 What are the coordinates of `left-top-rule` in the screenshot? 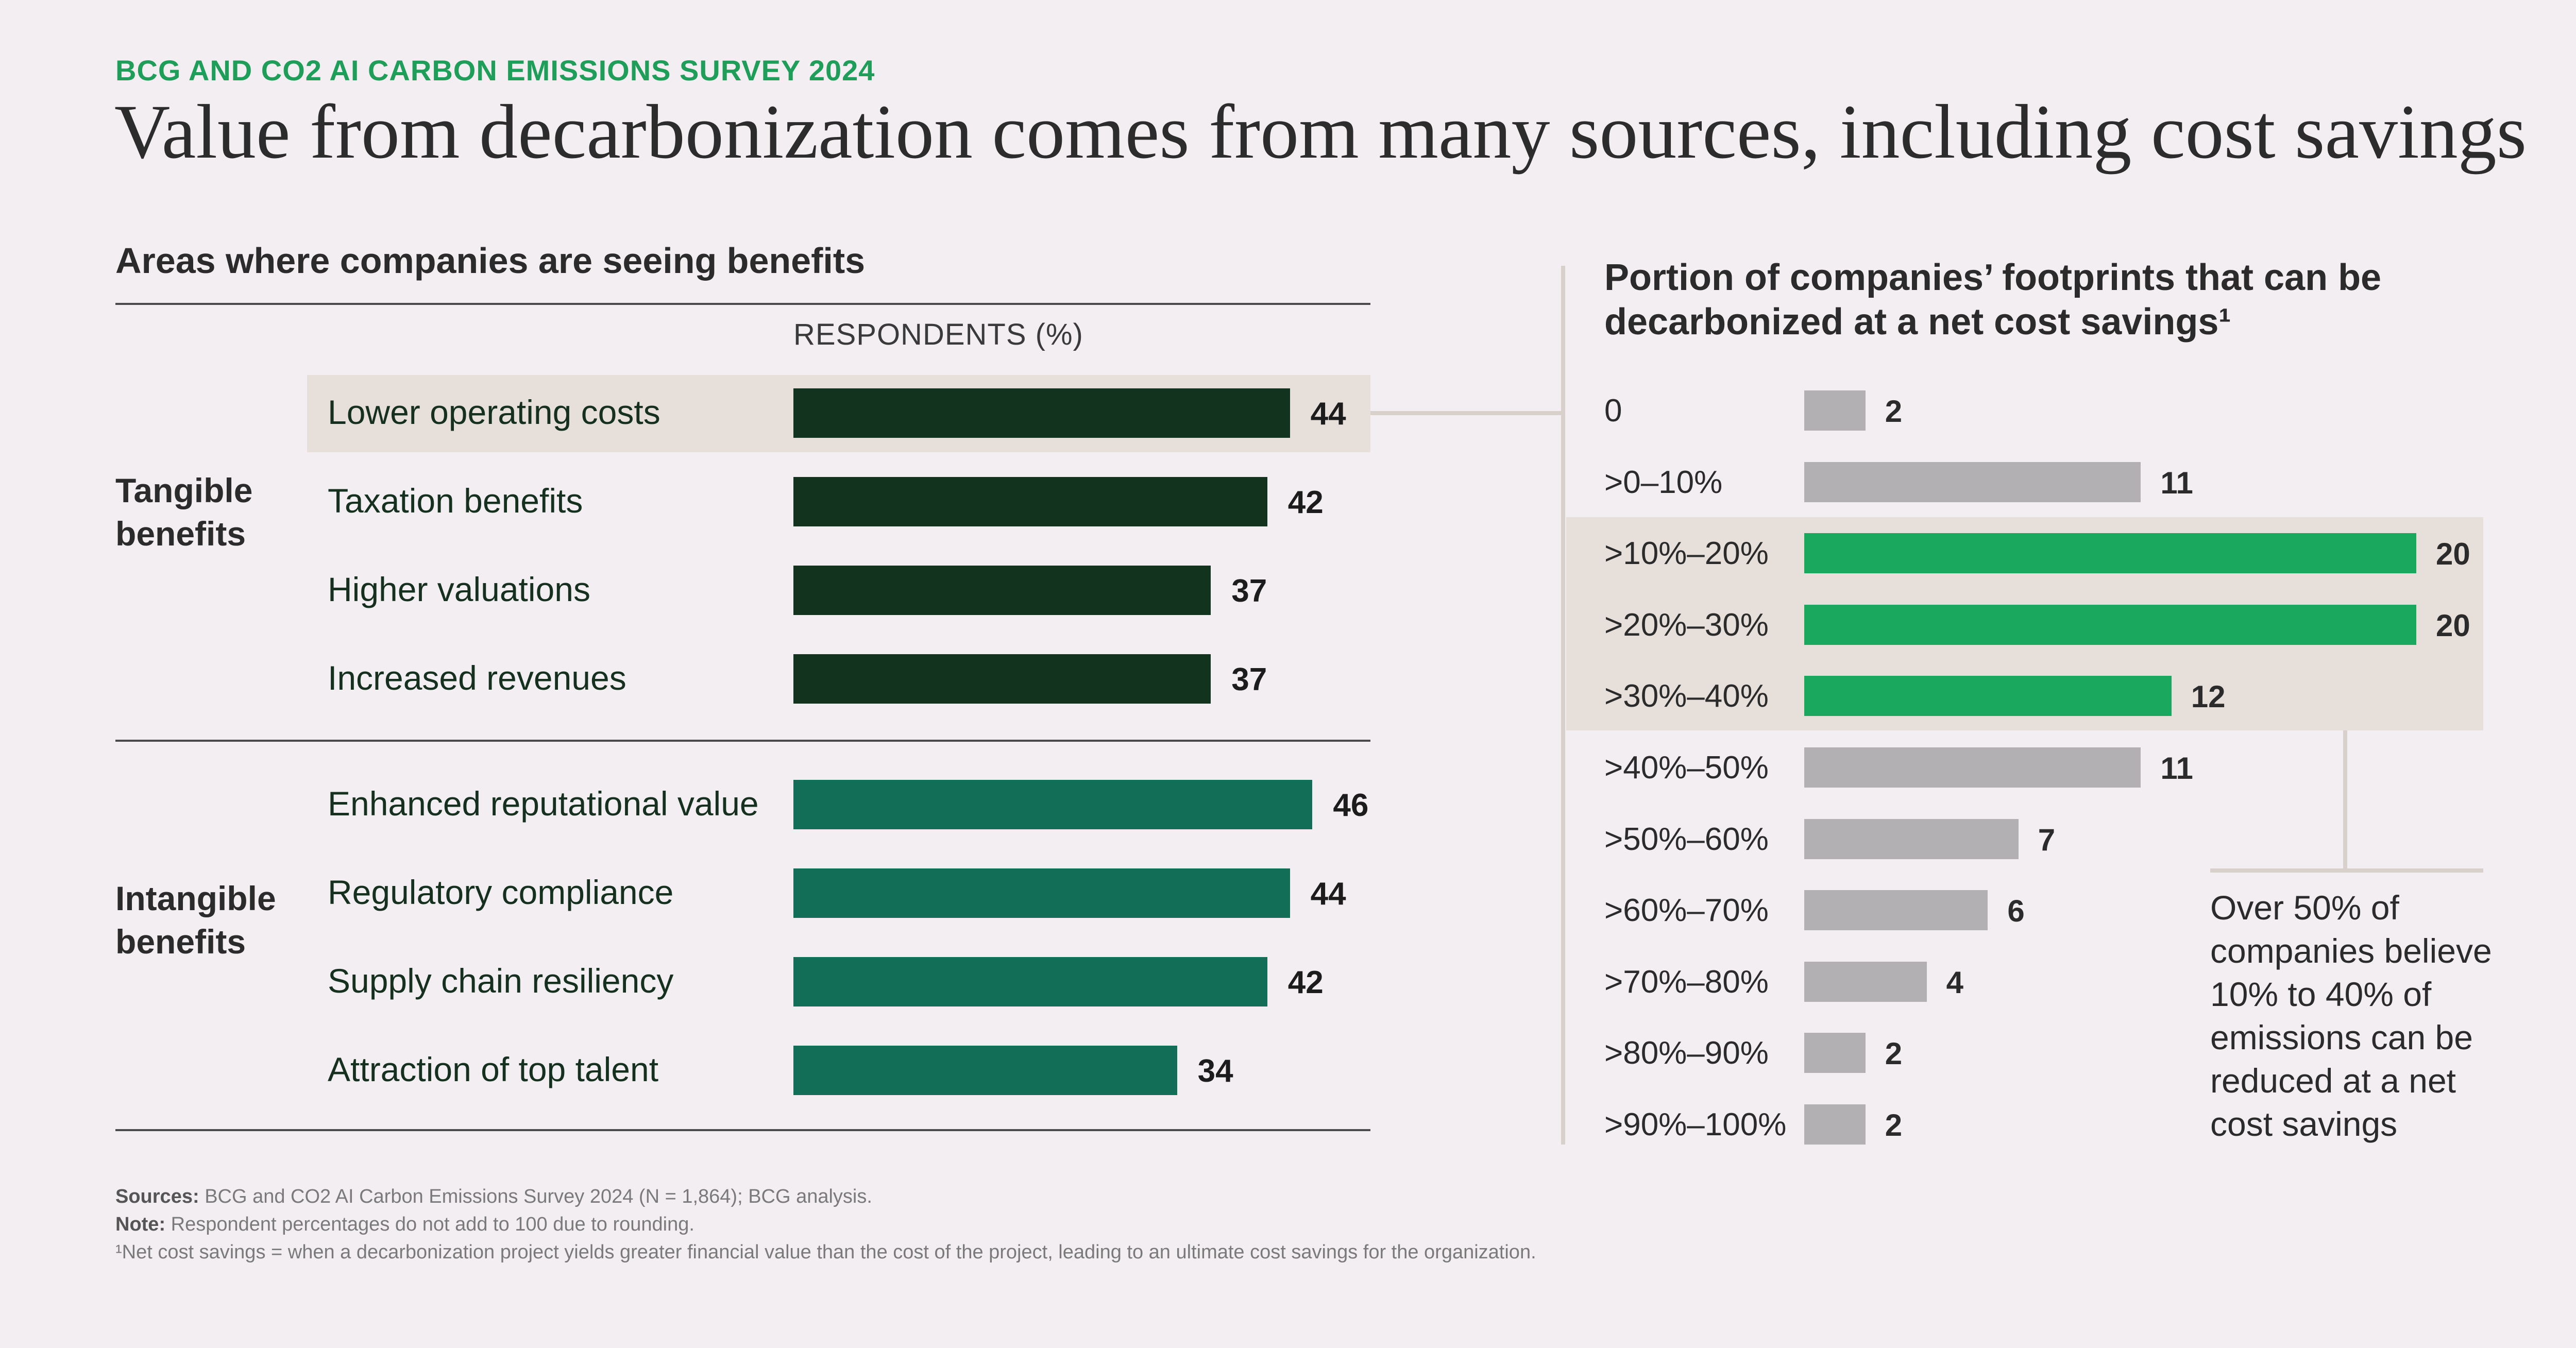 It's located at (742, 304).